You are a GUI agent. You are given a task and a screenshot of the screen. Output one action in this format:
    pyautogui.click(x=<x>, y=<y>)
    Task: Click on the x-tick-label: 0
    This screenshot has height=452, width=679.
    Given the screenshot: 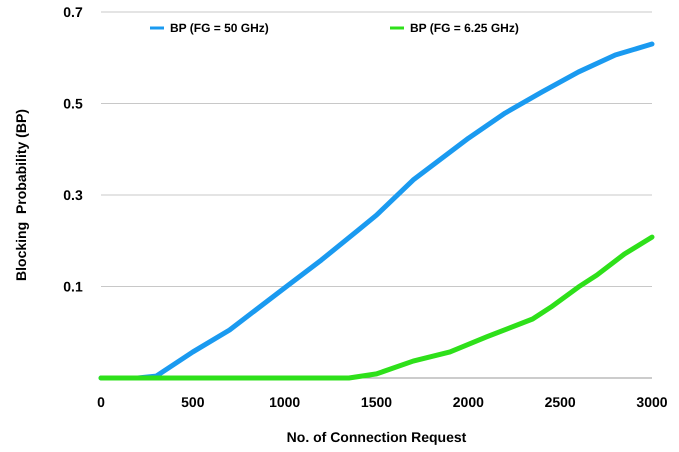 What is the action you would take?
    pyautogui.click(x=101, y=402)
    